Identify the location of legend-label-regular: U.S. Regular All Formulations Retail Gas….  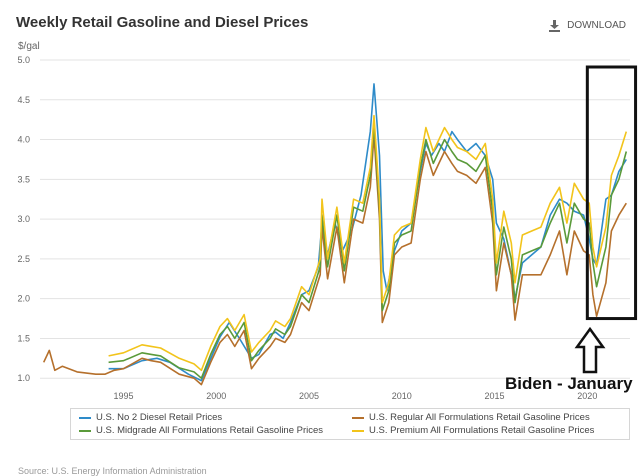
(479, 417).